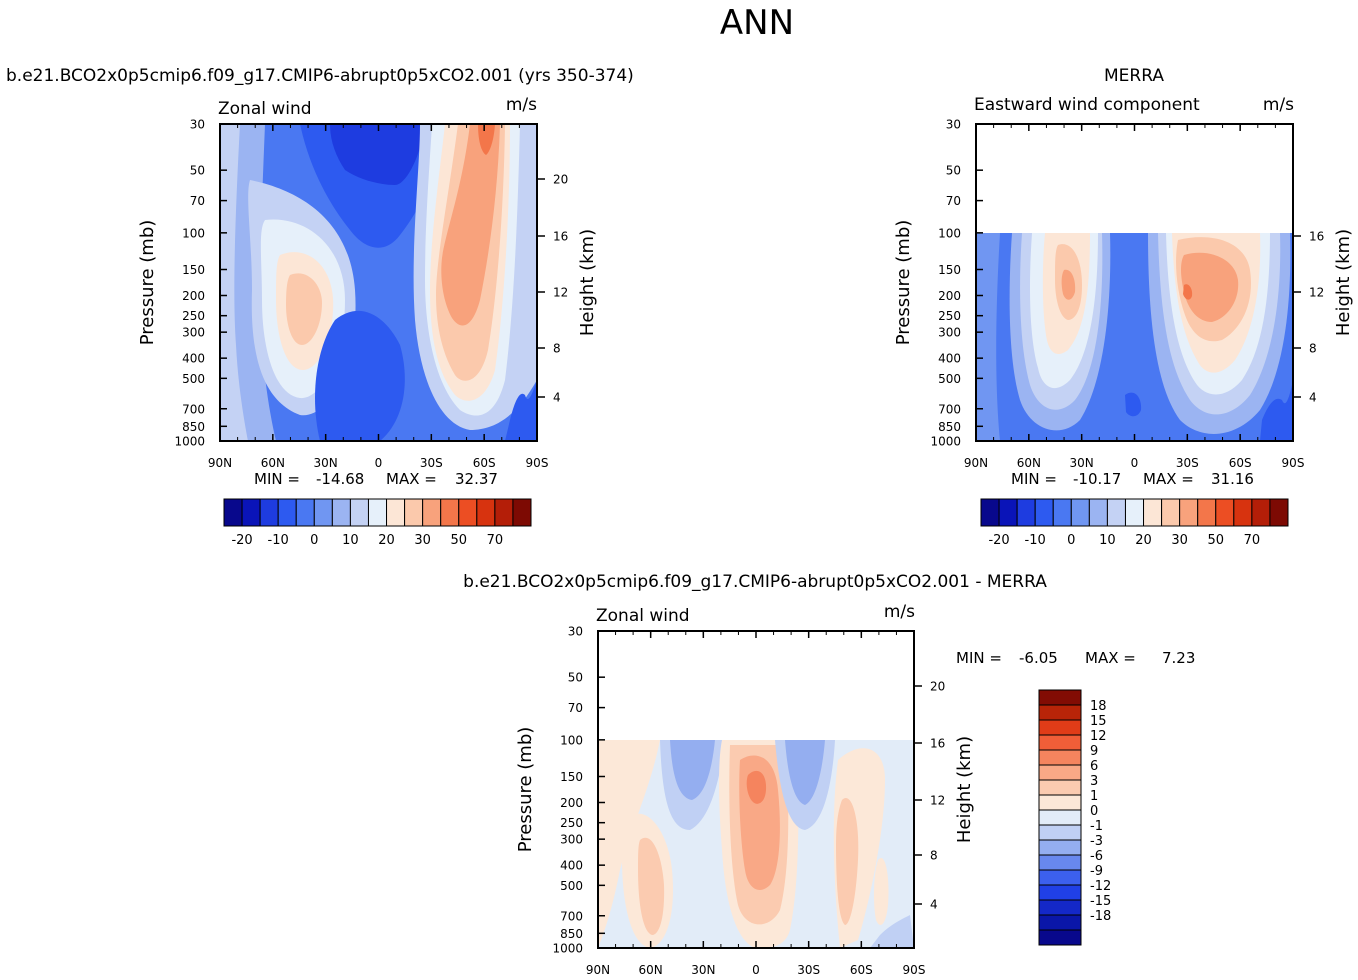 This screenshot has height=980, width=1358. What do you see at coordinates (326, 463) in the screenshot?
I see `x-tick-label: 30N` at bounding box center [326, 463].